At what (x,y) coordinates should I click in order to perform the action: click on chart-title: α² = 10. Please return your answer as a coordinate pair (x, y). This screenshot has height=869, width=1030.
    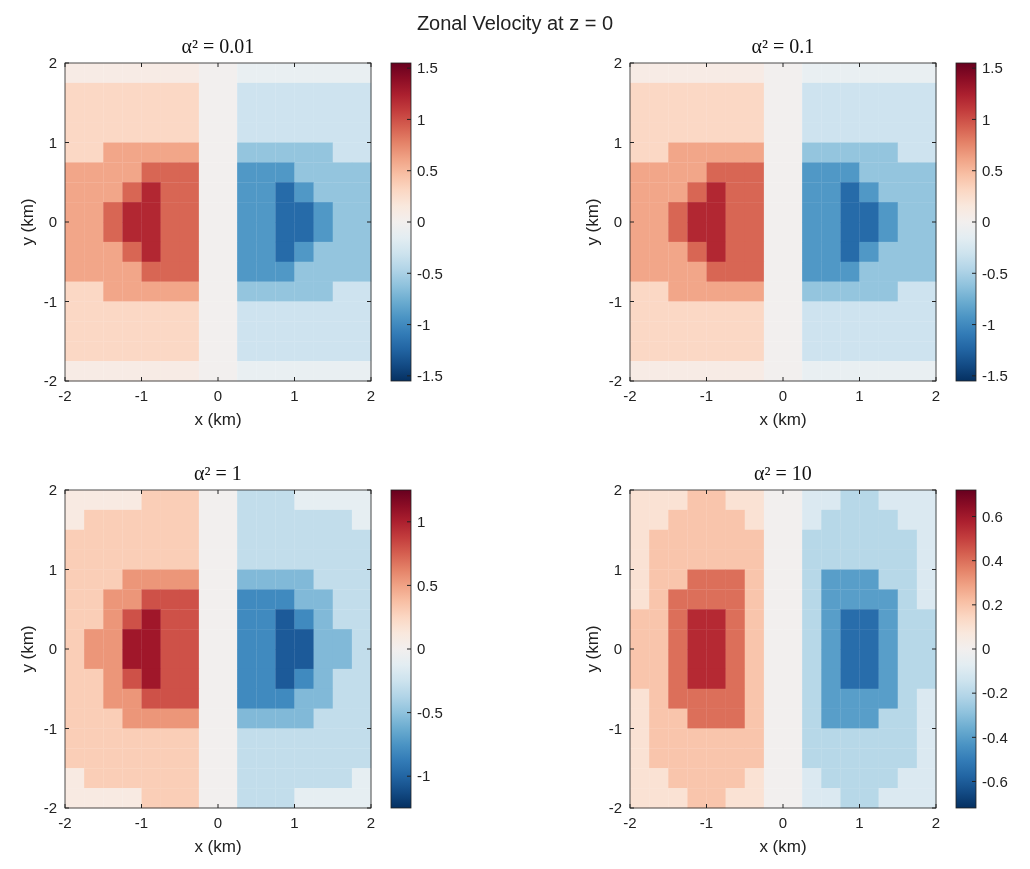
    Looking at the image, I should click on (783, 473).